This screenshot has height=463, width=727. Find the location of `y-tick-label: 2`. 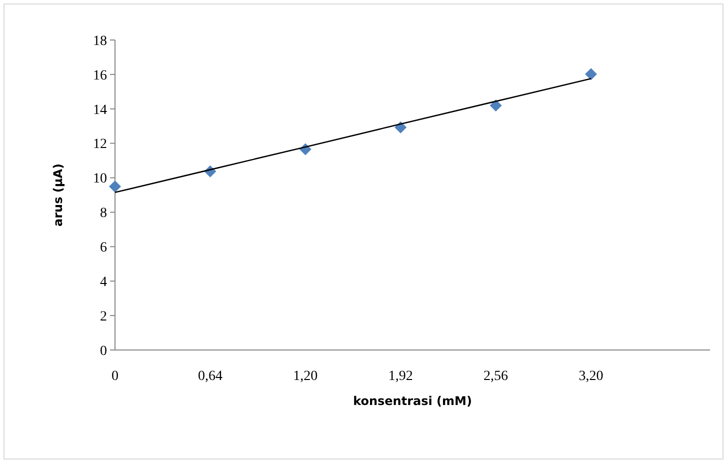

y-tick-label: 2 is located at coordinates (103, 316).